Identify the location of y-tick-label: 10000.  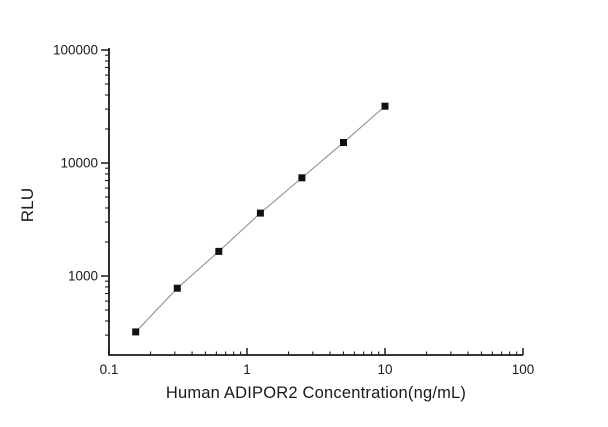
(79, 163).